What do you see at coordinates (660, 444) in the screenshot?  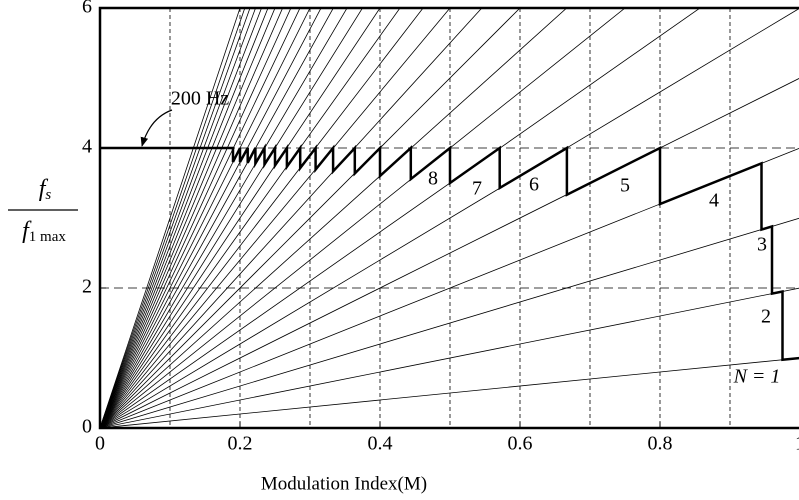 I see `x-tick-label: 0.8` at bounding box center [660, 444].